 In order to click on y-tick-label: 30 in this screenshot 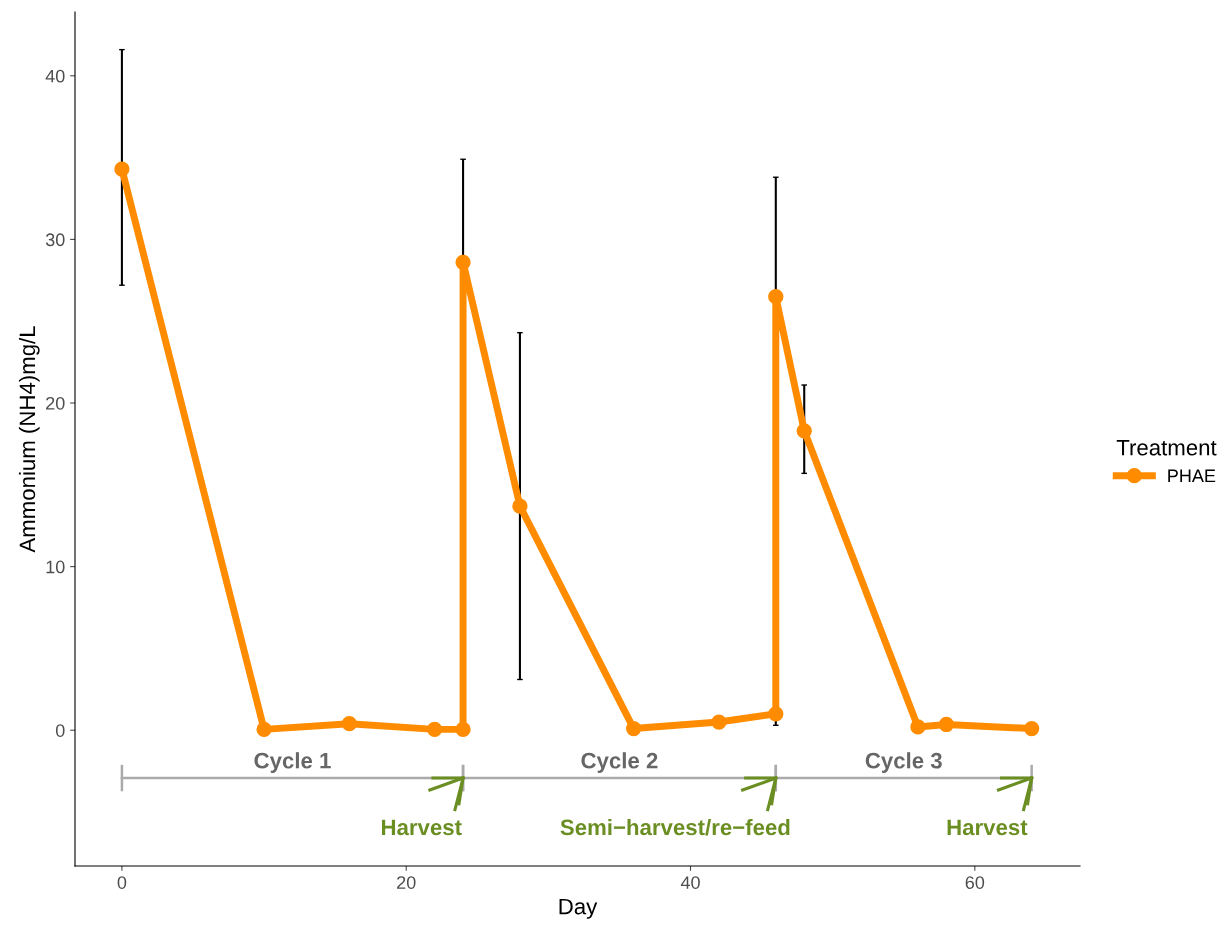, I will do `click(55, 240)`.